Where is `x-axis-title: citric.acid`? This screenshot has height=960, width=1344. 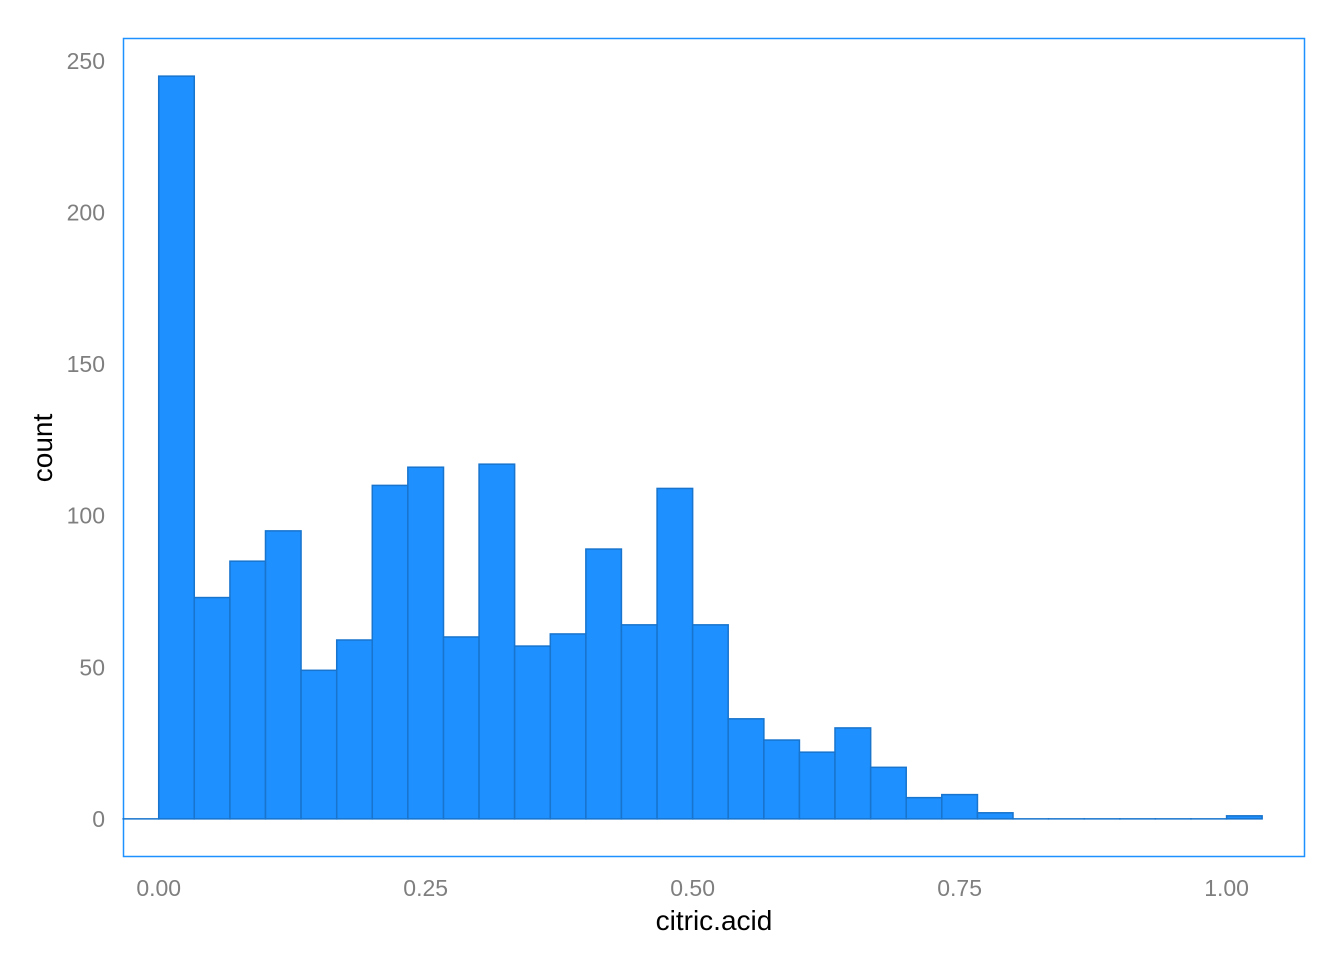 x-axis-title: citric.acid is located at coordinates (714, 920).